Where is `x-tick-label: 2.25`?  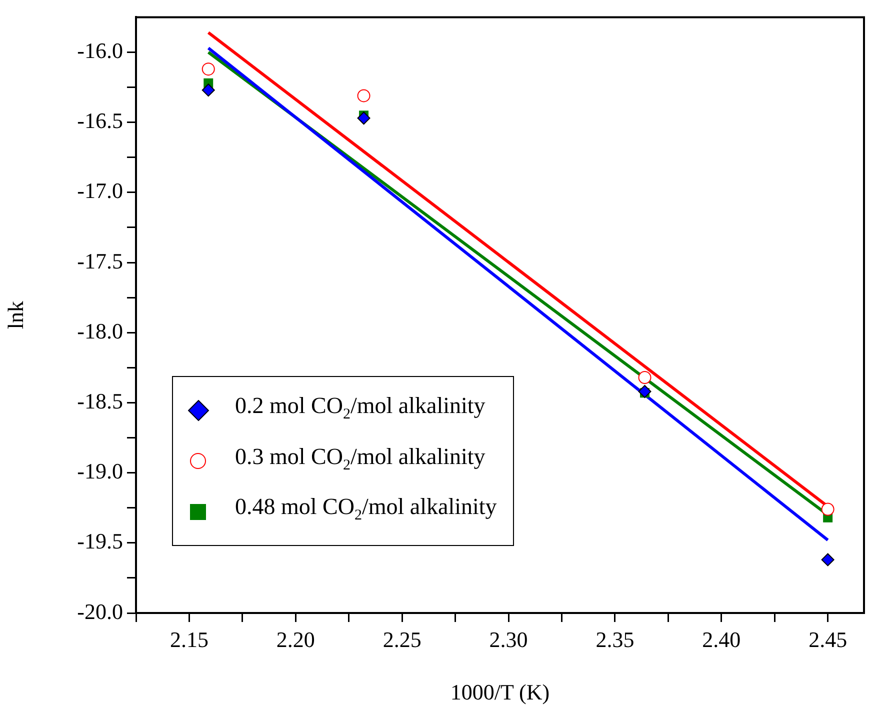
x-tick-label: 2.25 is located at coordinates (402, 639).